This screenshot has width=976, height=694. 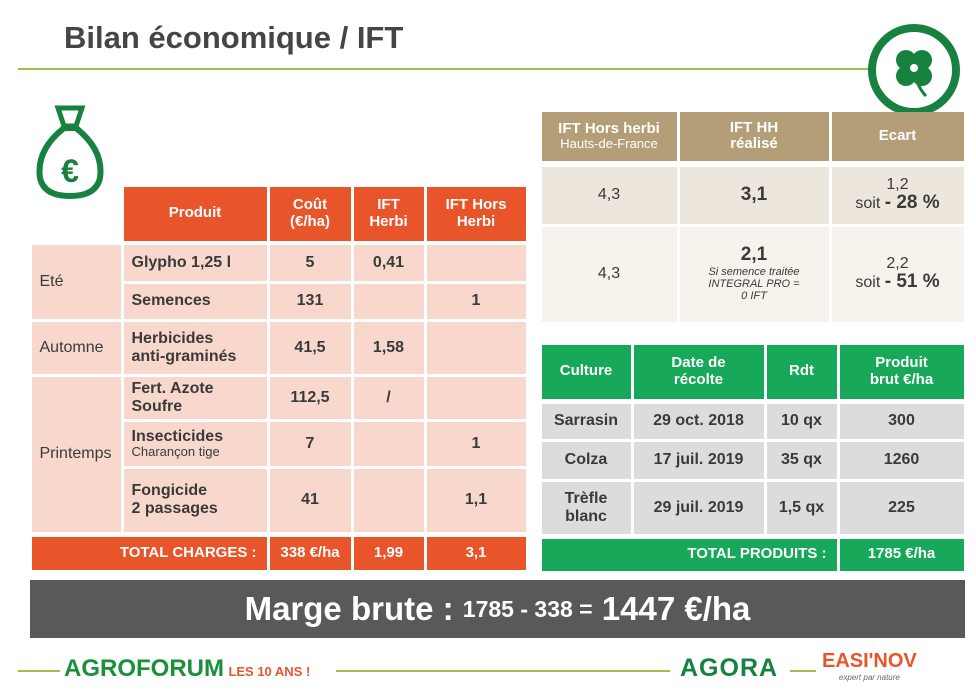 I want to click on product: Fongicide 2 passages, so click(x=174, y=499).